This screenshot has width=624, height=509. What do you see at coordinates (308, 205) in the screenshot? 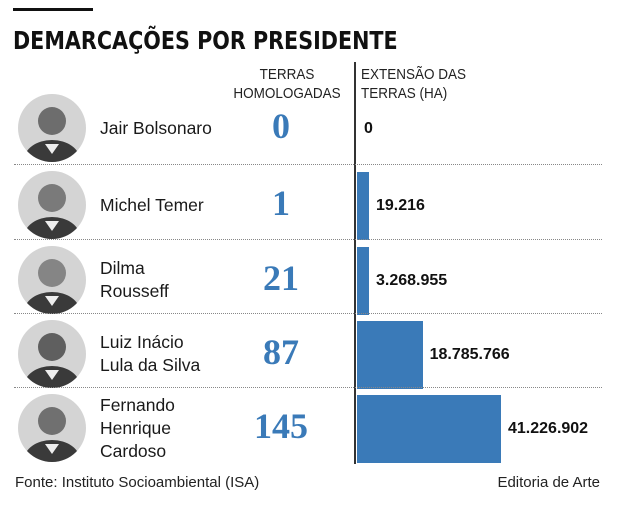
I see `president-row: Michel Temer 1 19.216` at bounding box center [308, 205].